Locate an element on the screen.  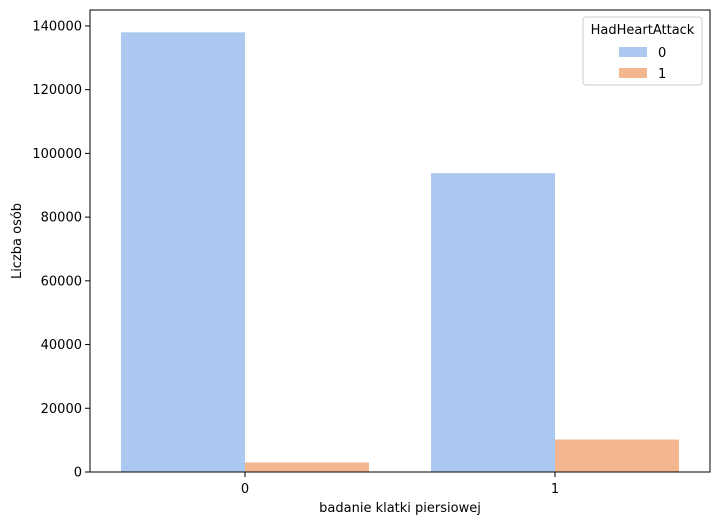
legend-entry-label: 0 is located at coordinates (662, 53).